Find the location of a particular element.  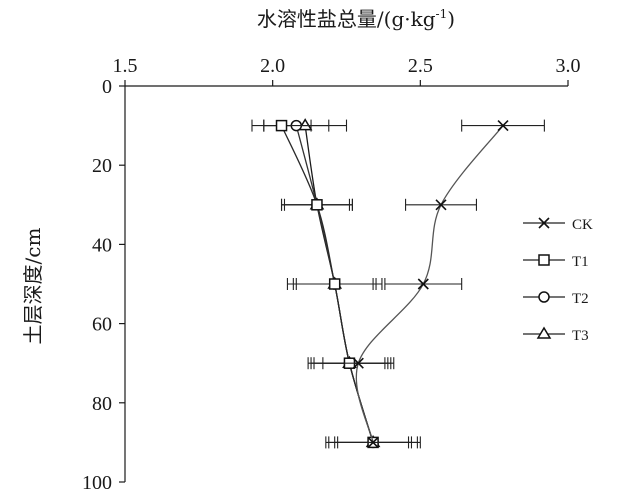

legend-item-ck: CK is located at coordinates (558, 225).